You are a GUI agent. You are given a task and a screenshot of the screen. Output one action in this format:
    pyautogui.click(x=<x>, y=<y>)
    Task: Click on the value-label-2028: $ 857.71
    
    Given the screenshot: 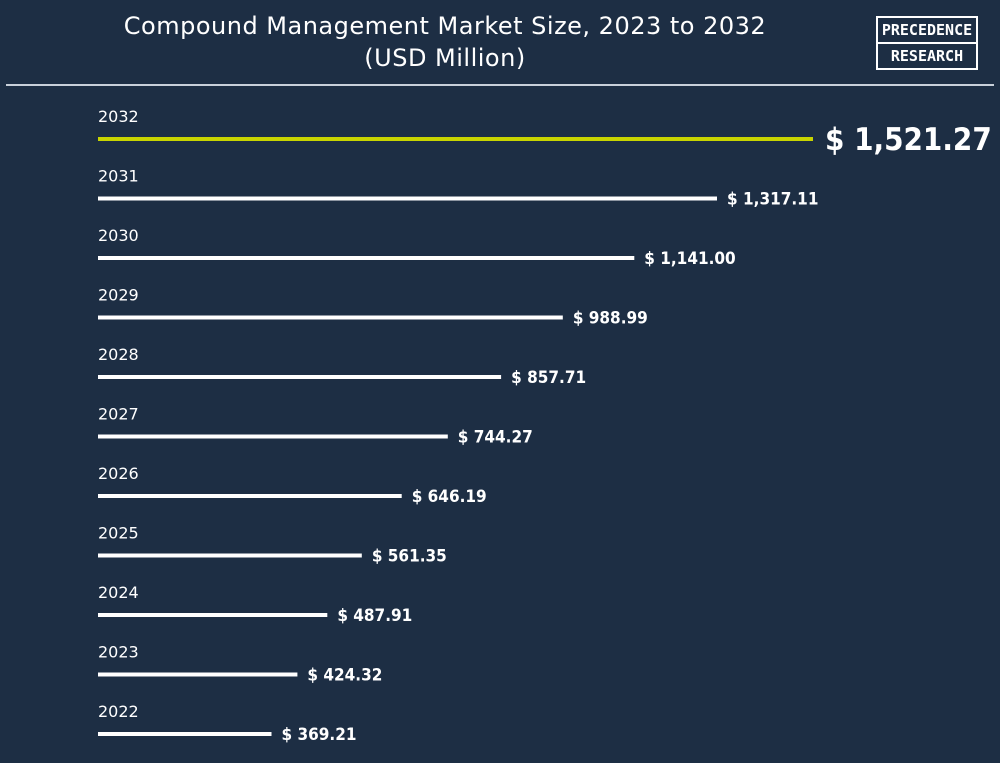 What is the action you would take?
    pyautogui.click(x=548, y=378)
    